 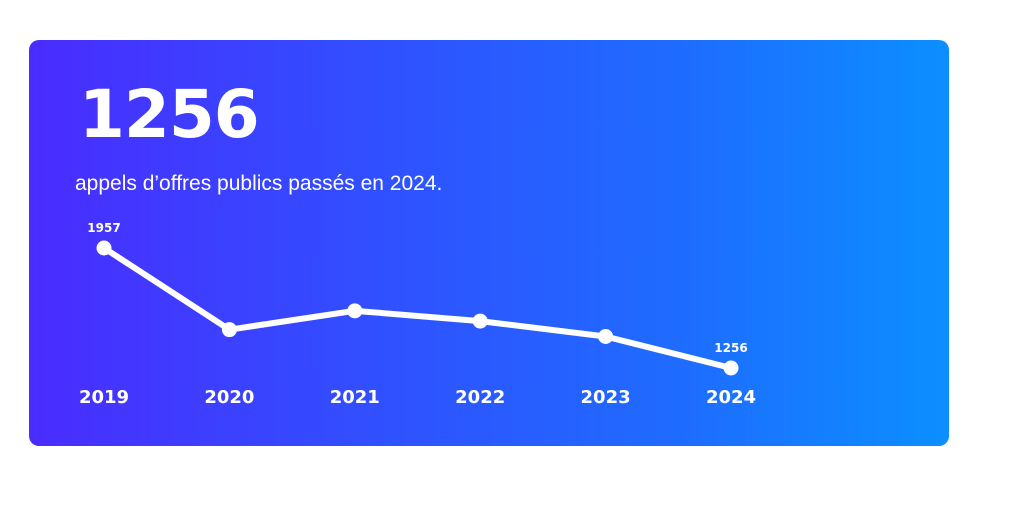 What do you see at coordinates (169, 114) in the screenshot?
I see `headline-value: 1256` at bounding box center [169, 114].